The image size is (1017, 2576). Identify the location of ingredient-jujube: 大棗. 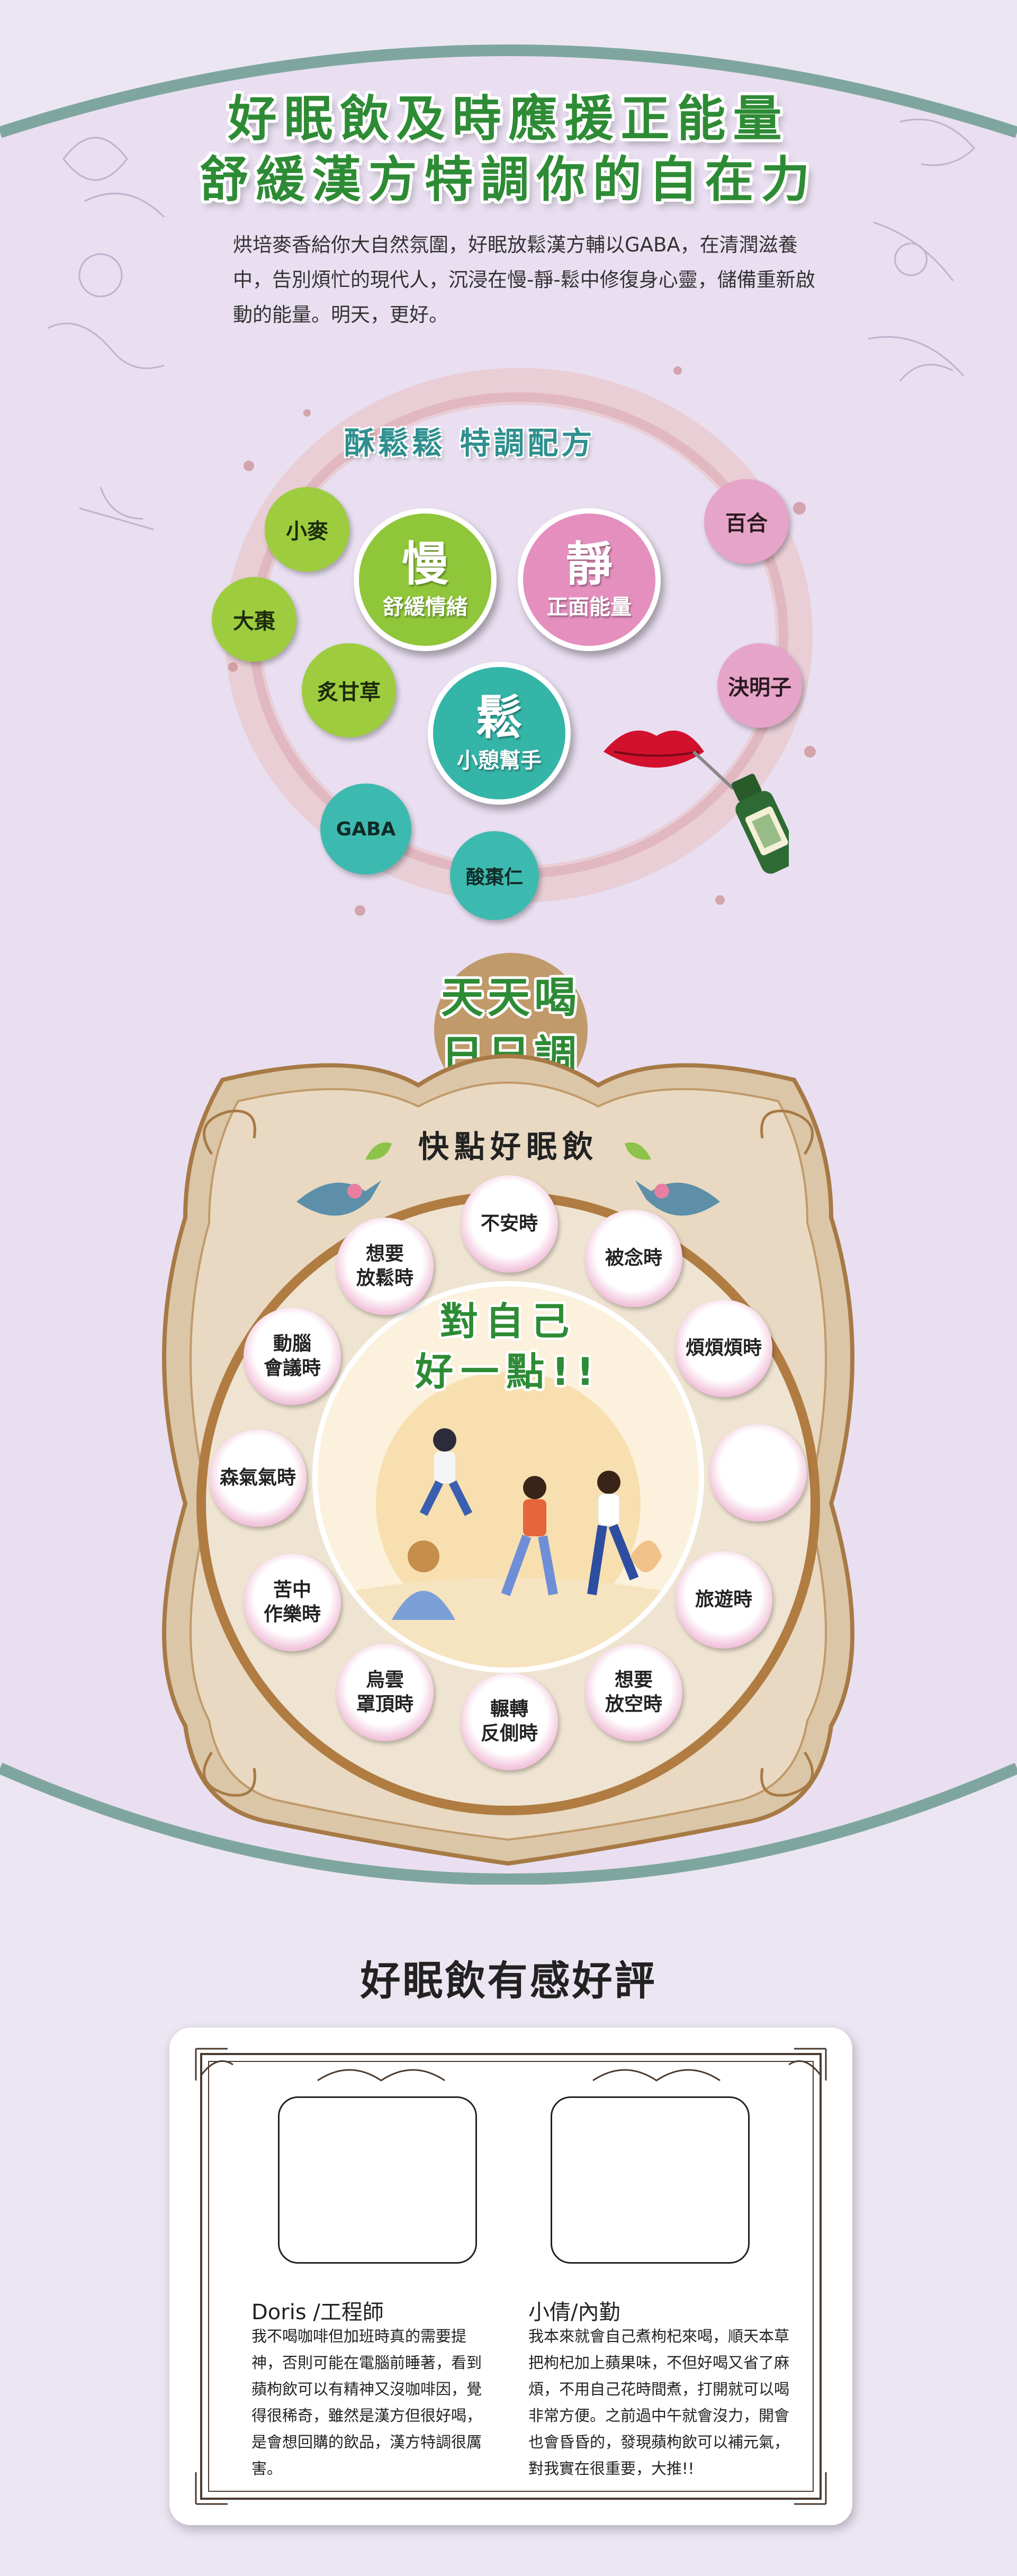
(254, 620).